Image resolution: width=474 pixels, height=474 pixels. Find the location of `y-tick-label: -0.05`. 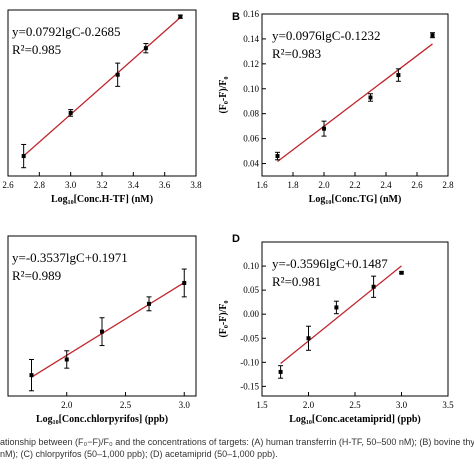

y-tick-label: -0.05 is located at coordinates (249, 338).